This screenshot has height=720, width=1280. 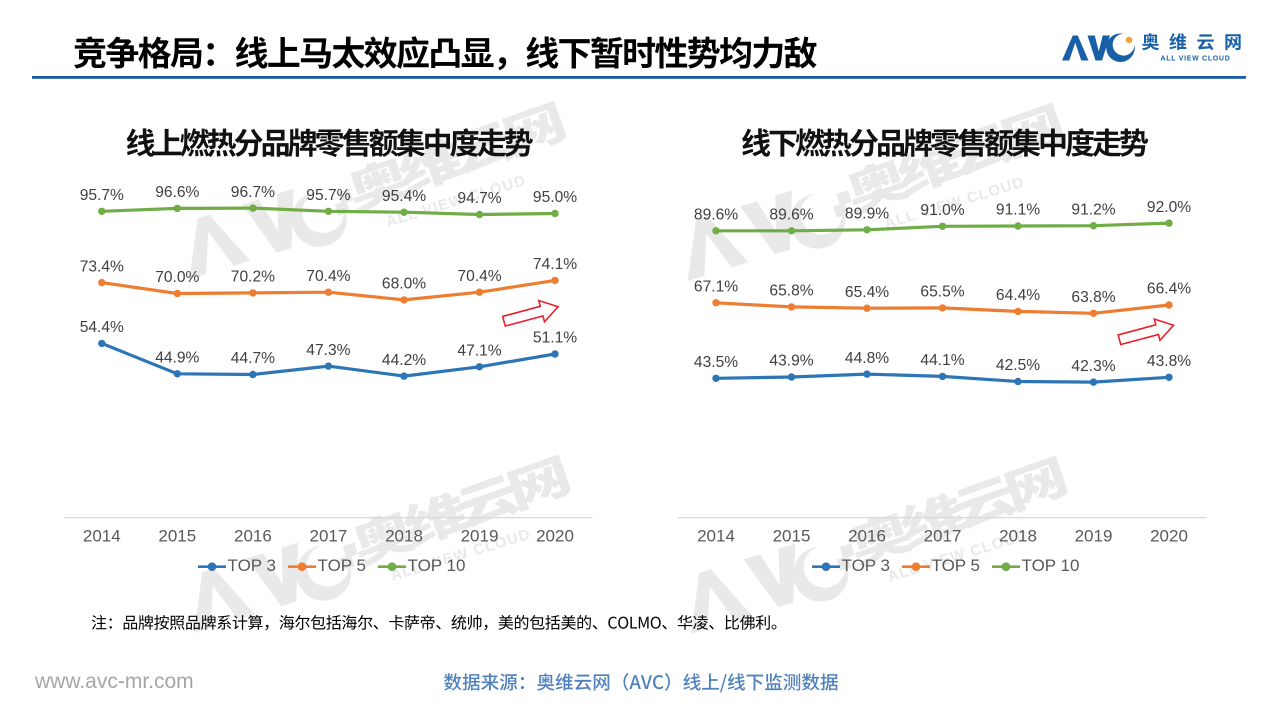 What do you see at coordinates (942, 210) in the screenshot?
I see `svg-text: 91.0%` at bounding box center [942, 210].